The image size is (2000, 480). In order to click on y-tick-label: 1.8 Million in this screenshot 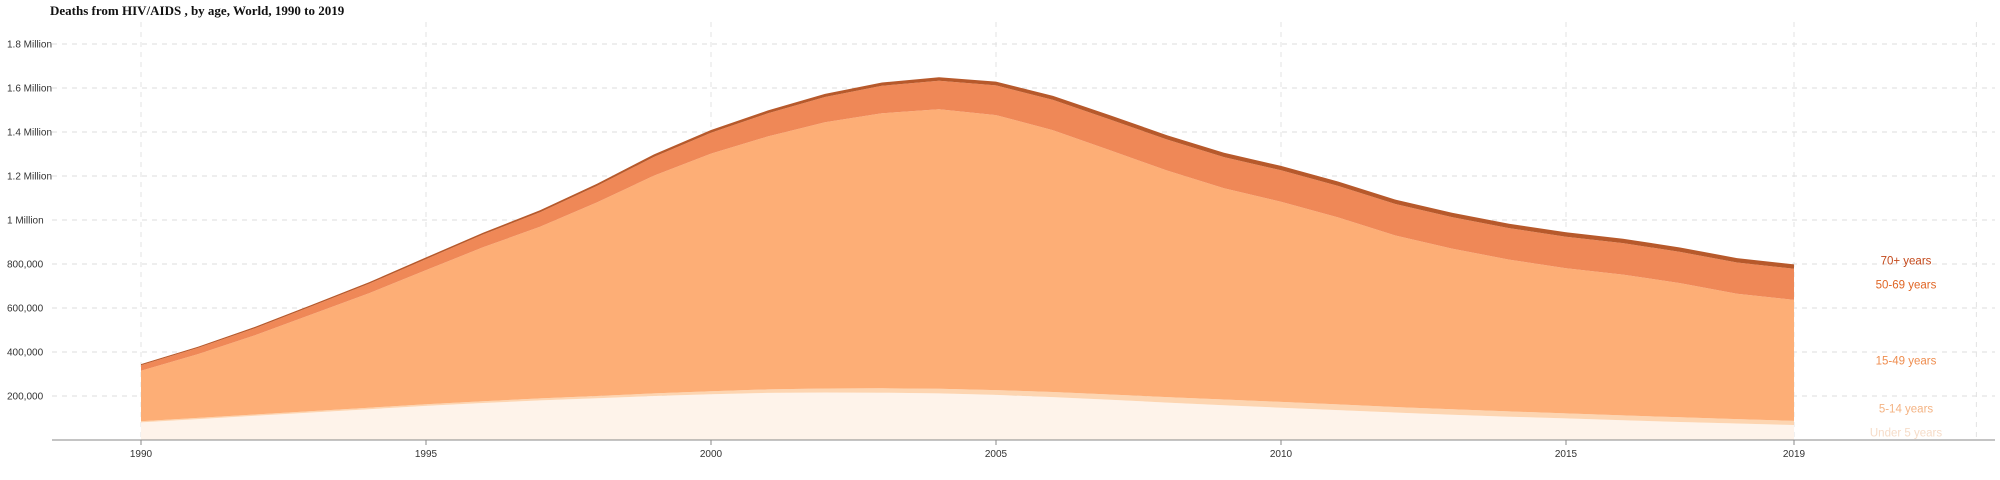, I will do `click(29, 45)`.